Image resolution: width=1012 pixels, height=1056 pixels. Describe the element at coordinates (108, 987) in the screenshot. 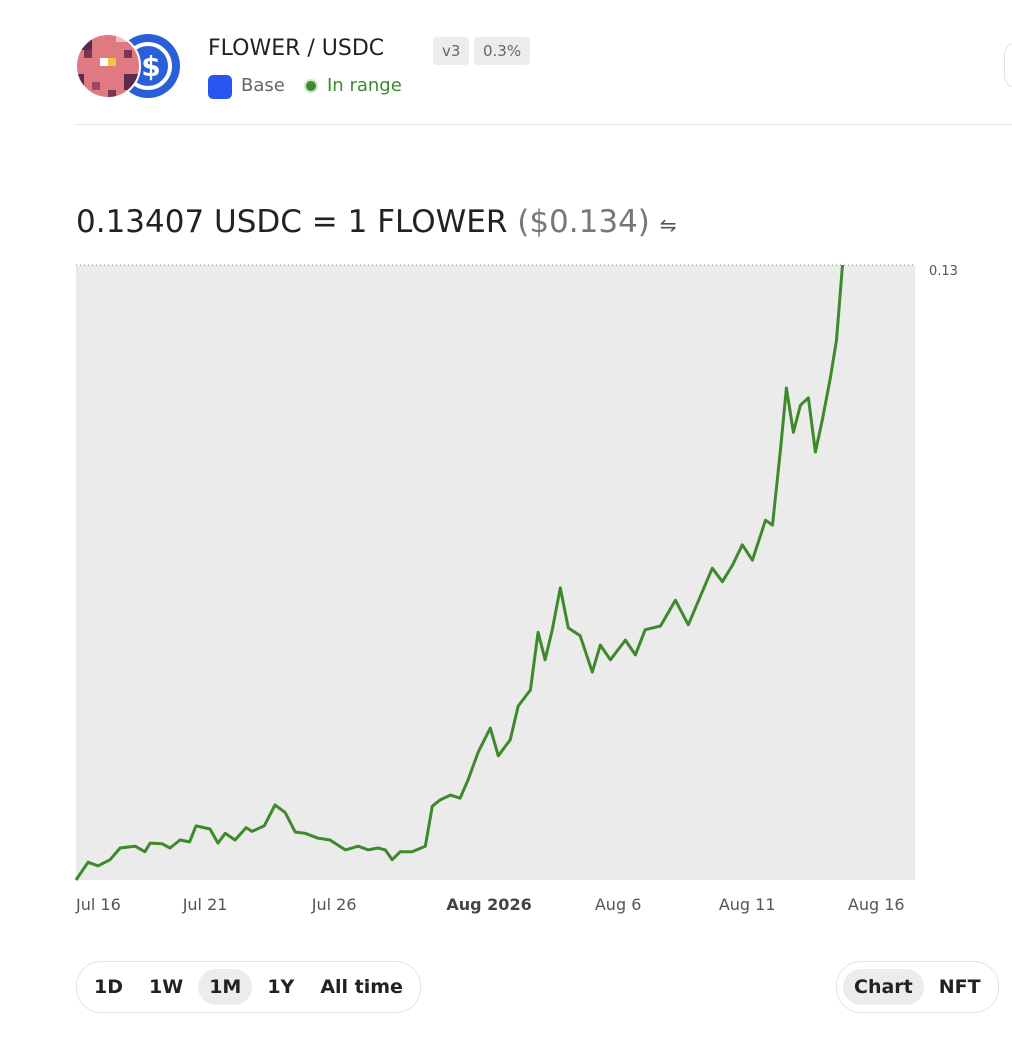

I see `option-button: 1D` at that location.